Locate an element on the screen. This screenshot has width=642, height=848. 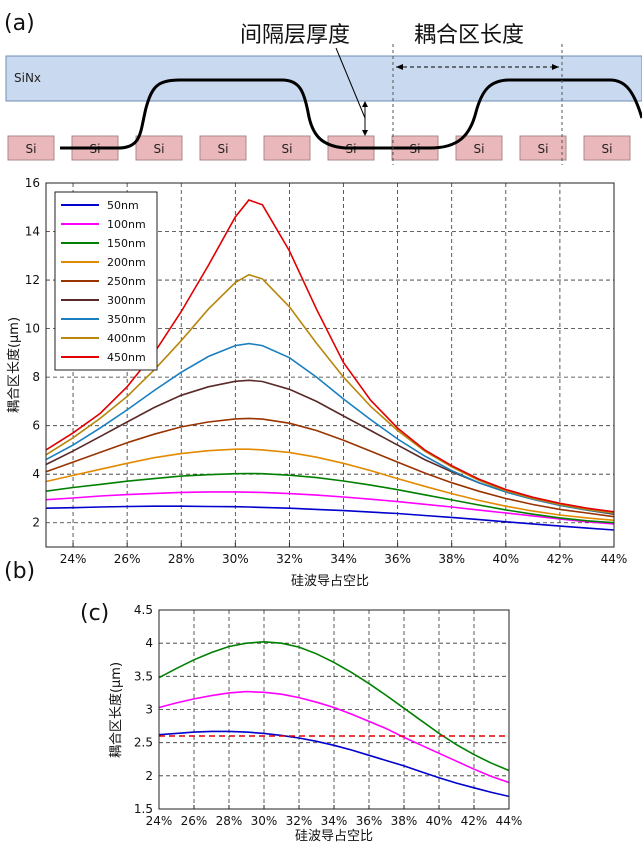
panel-c-grid is located at coordinates (334, 709).